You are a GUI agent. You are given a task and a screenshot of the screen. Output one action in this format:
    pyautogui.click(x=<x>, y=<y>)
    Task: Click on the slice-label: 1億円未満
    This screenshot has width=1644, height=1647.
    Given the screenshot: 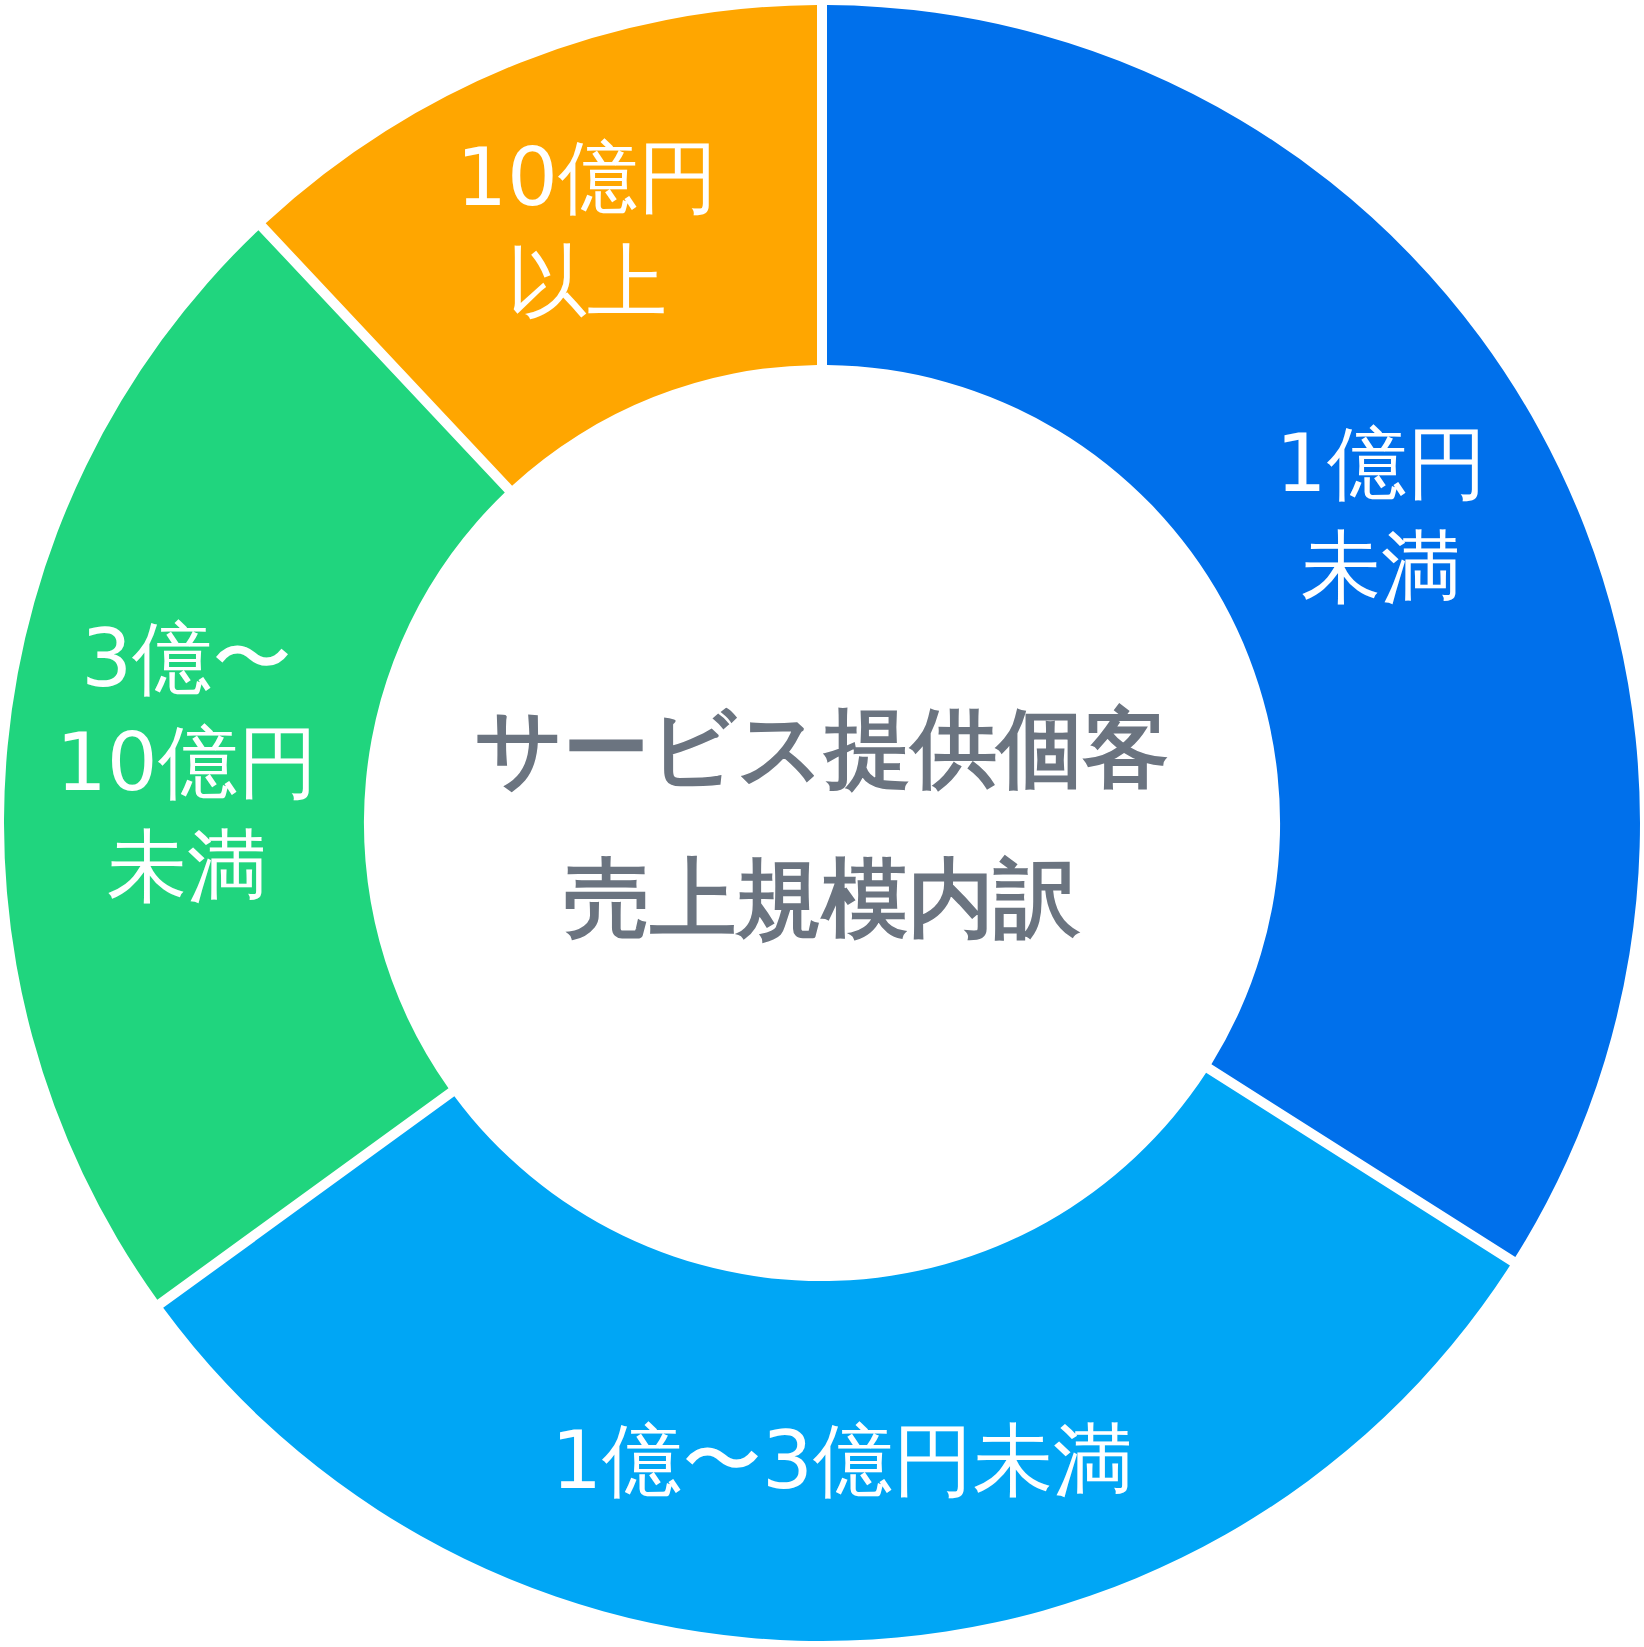 What is the action you would take?
    pyautogui.click(x=1381, y=516)
    